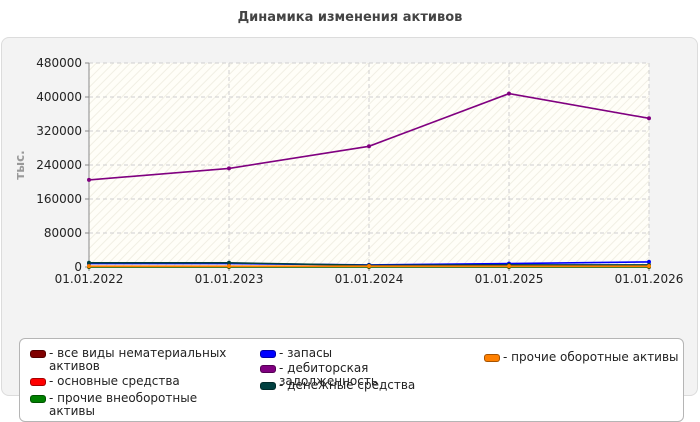 The height and width of the screenshot is (422, 700). Describe the element at coordinates (59, 97) in the screenshot. I see `y-tick-label: 400000` at that location.